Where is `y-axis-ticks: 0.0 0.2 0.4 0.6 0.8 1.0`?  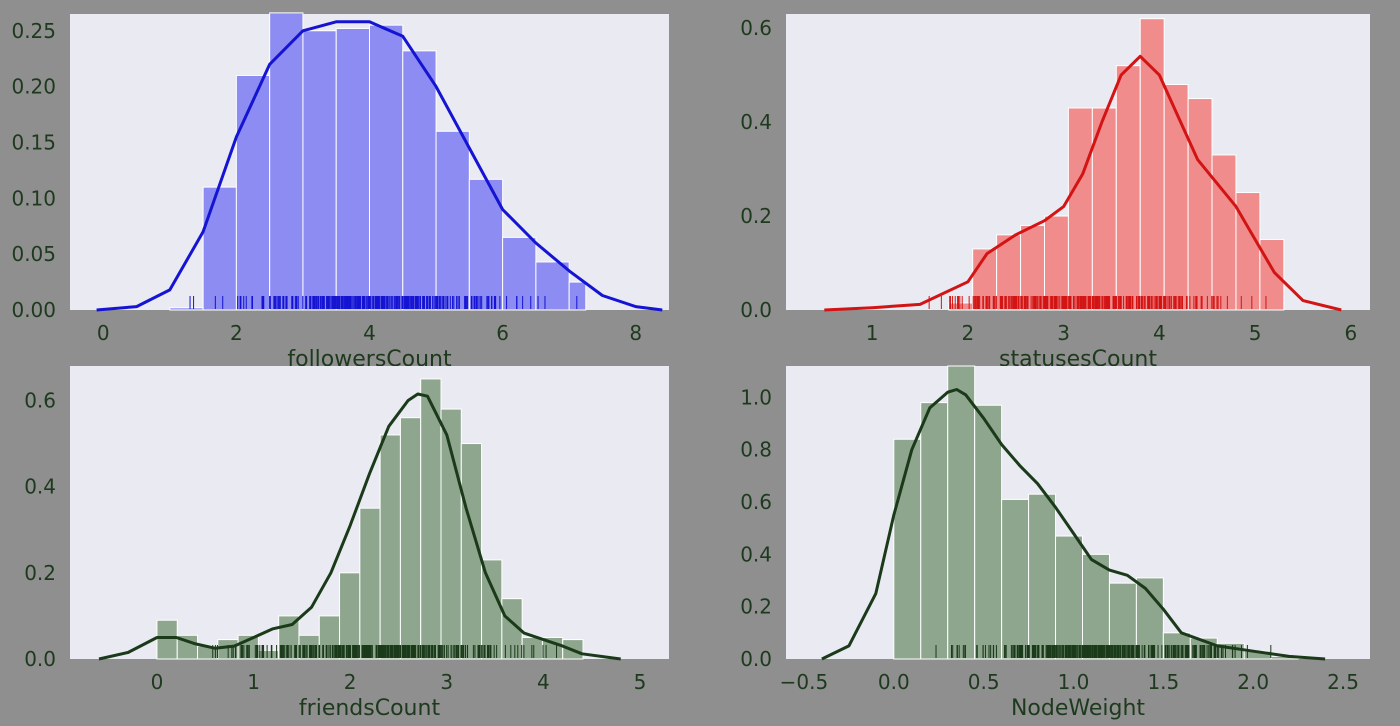
y-axis-ticks: 0.0 0.2 0.4 0.6 0.8 1.0 is located at coordinates (756, 528).